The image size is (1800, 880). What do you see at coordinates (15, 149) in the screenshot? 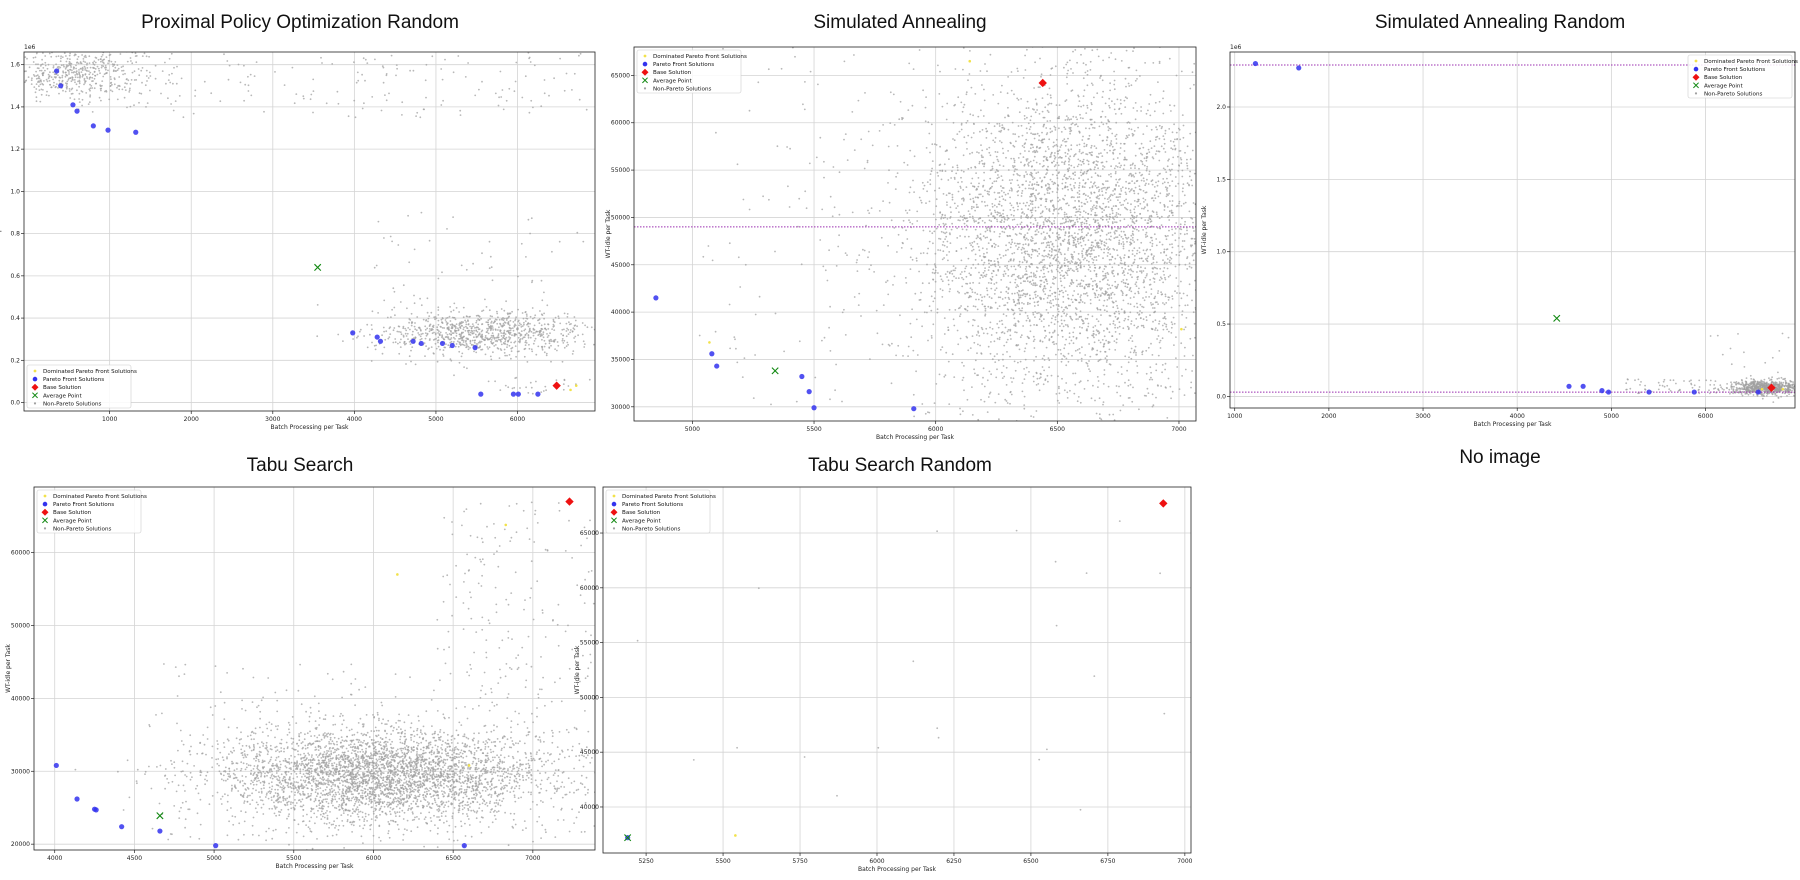
I see `y-tick-label: 1.2` at bounding box center [15, 149].